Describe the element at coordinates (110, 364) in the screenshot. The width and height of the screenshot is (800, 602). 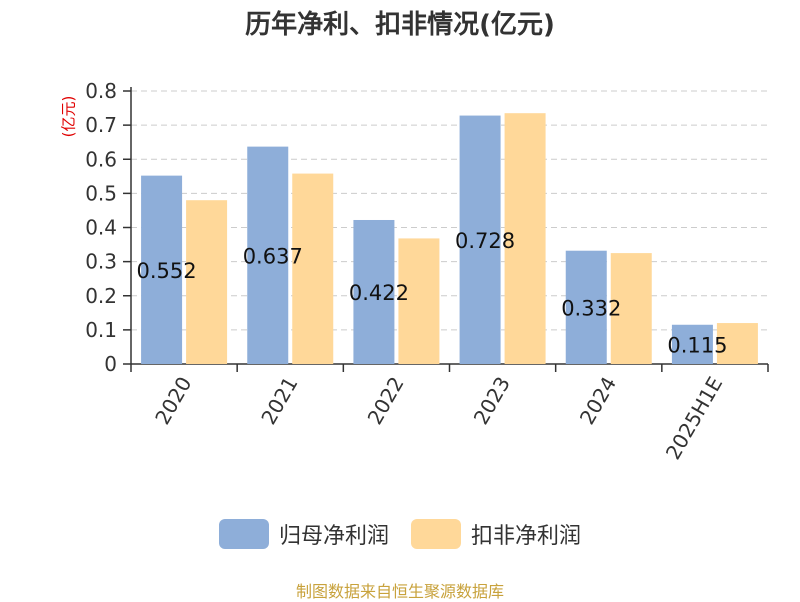
I see `y-tick-label: 0` at that location.